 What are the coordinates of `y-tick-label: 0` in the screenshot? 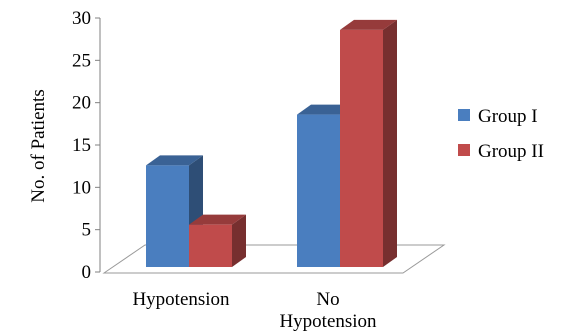 It's located at (87, 272).